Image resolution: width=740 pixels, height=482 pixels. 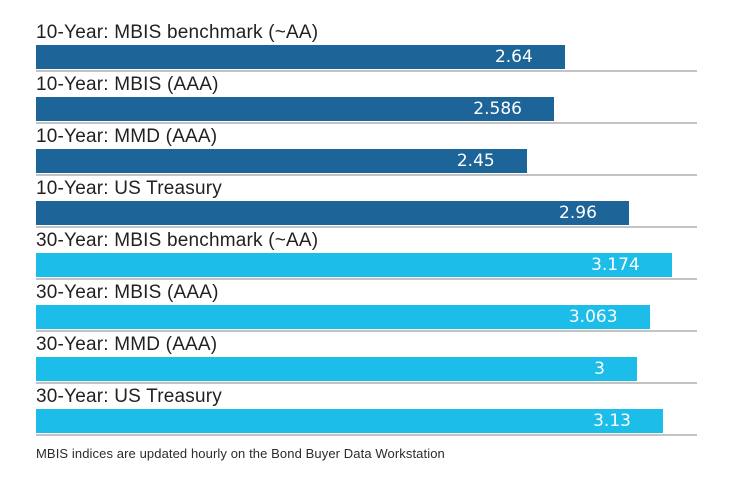 What do you see at coordinates (127, 84) in the screenshot?
I see `bar-category-label: 10-Year: MBIS (AAA)` at bounding box center [127, 84].